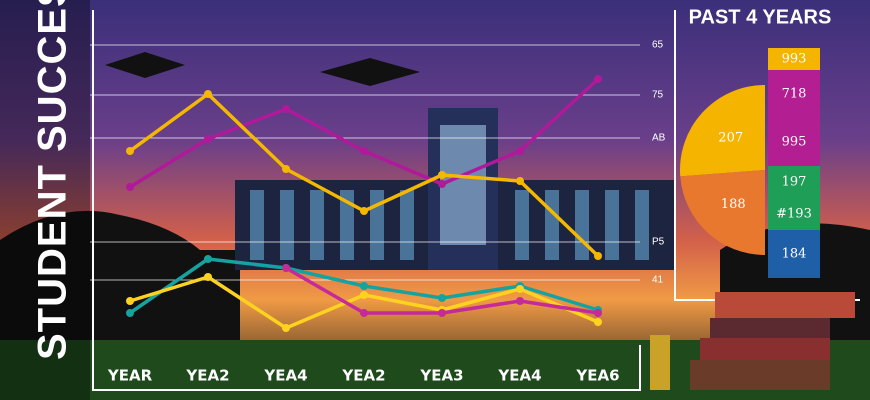 Image resolution: width=870 pixels, height=400 pixels. Describe the element at coordinates (733, 204) in the screenshot. I see `pie-label: 188` at that location.